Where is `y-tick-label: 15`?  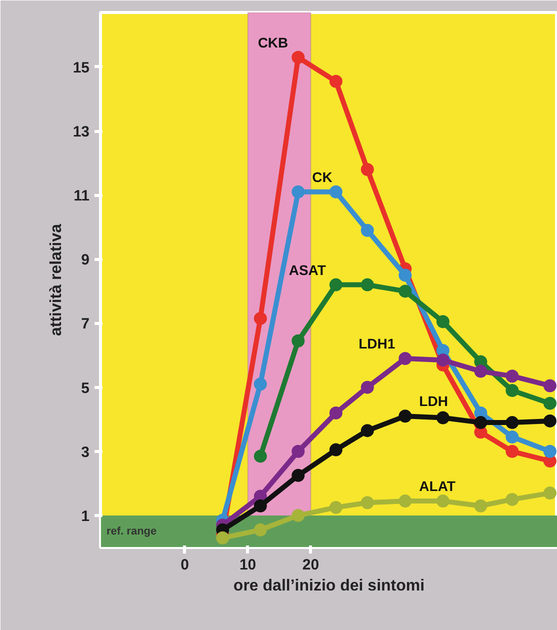
y-tick-label: 15 is located at coordinates (81, 67).